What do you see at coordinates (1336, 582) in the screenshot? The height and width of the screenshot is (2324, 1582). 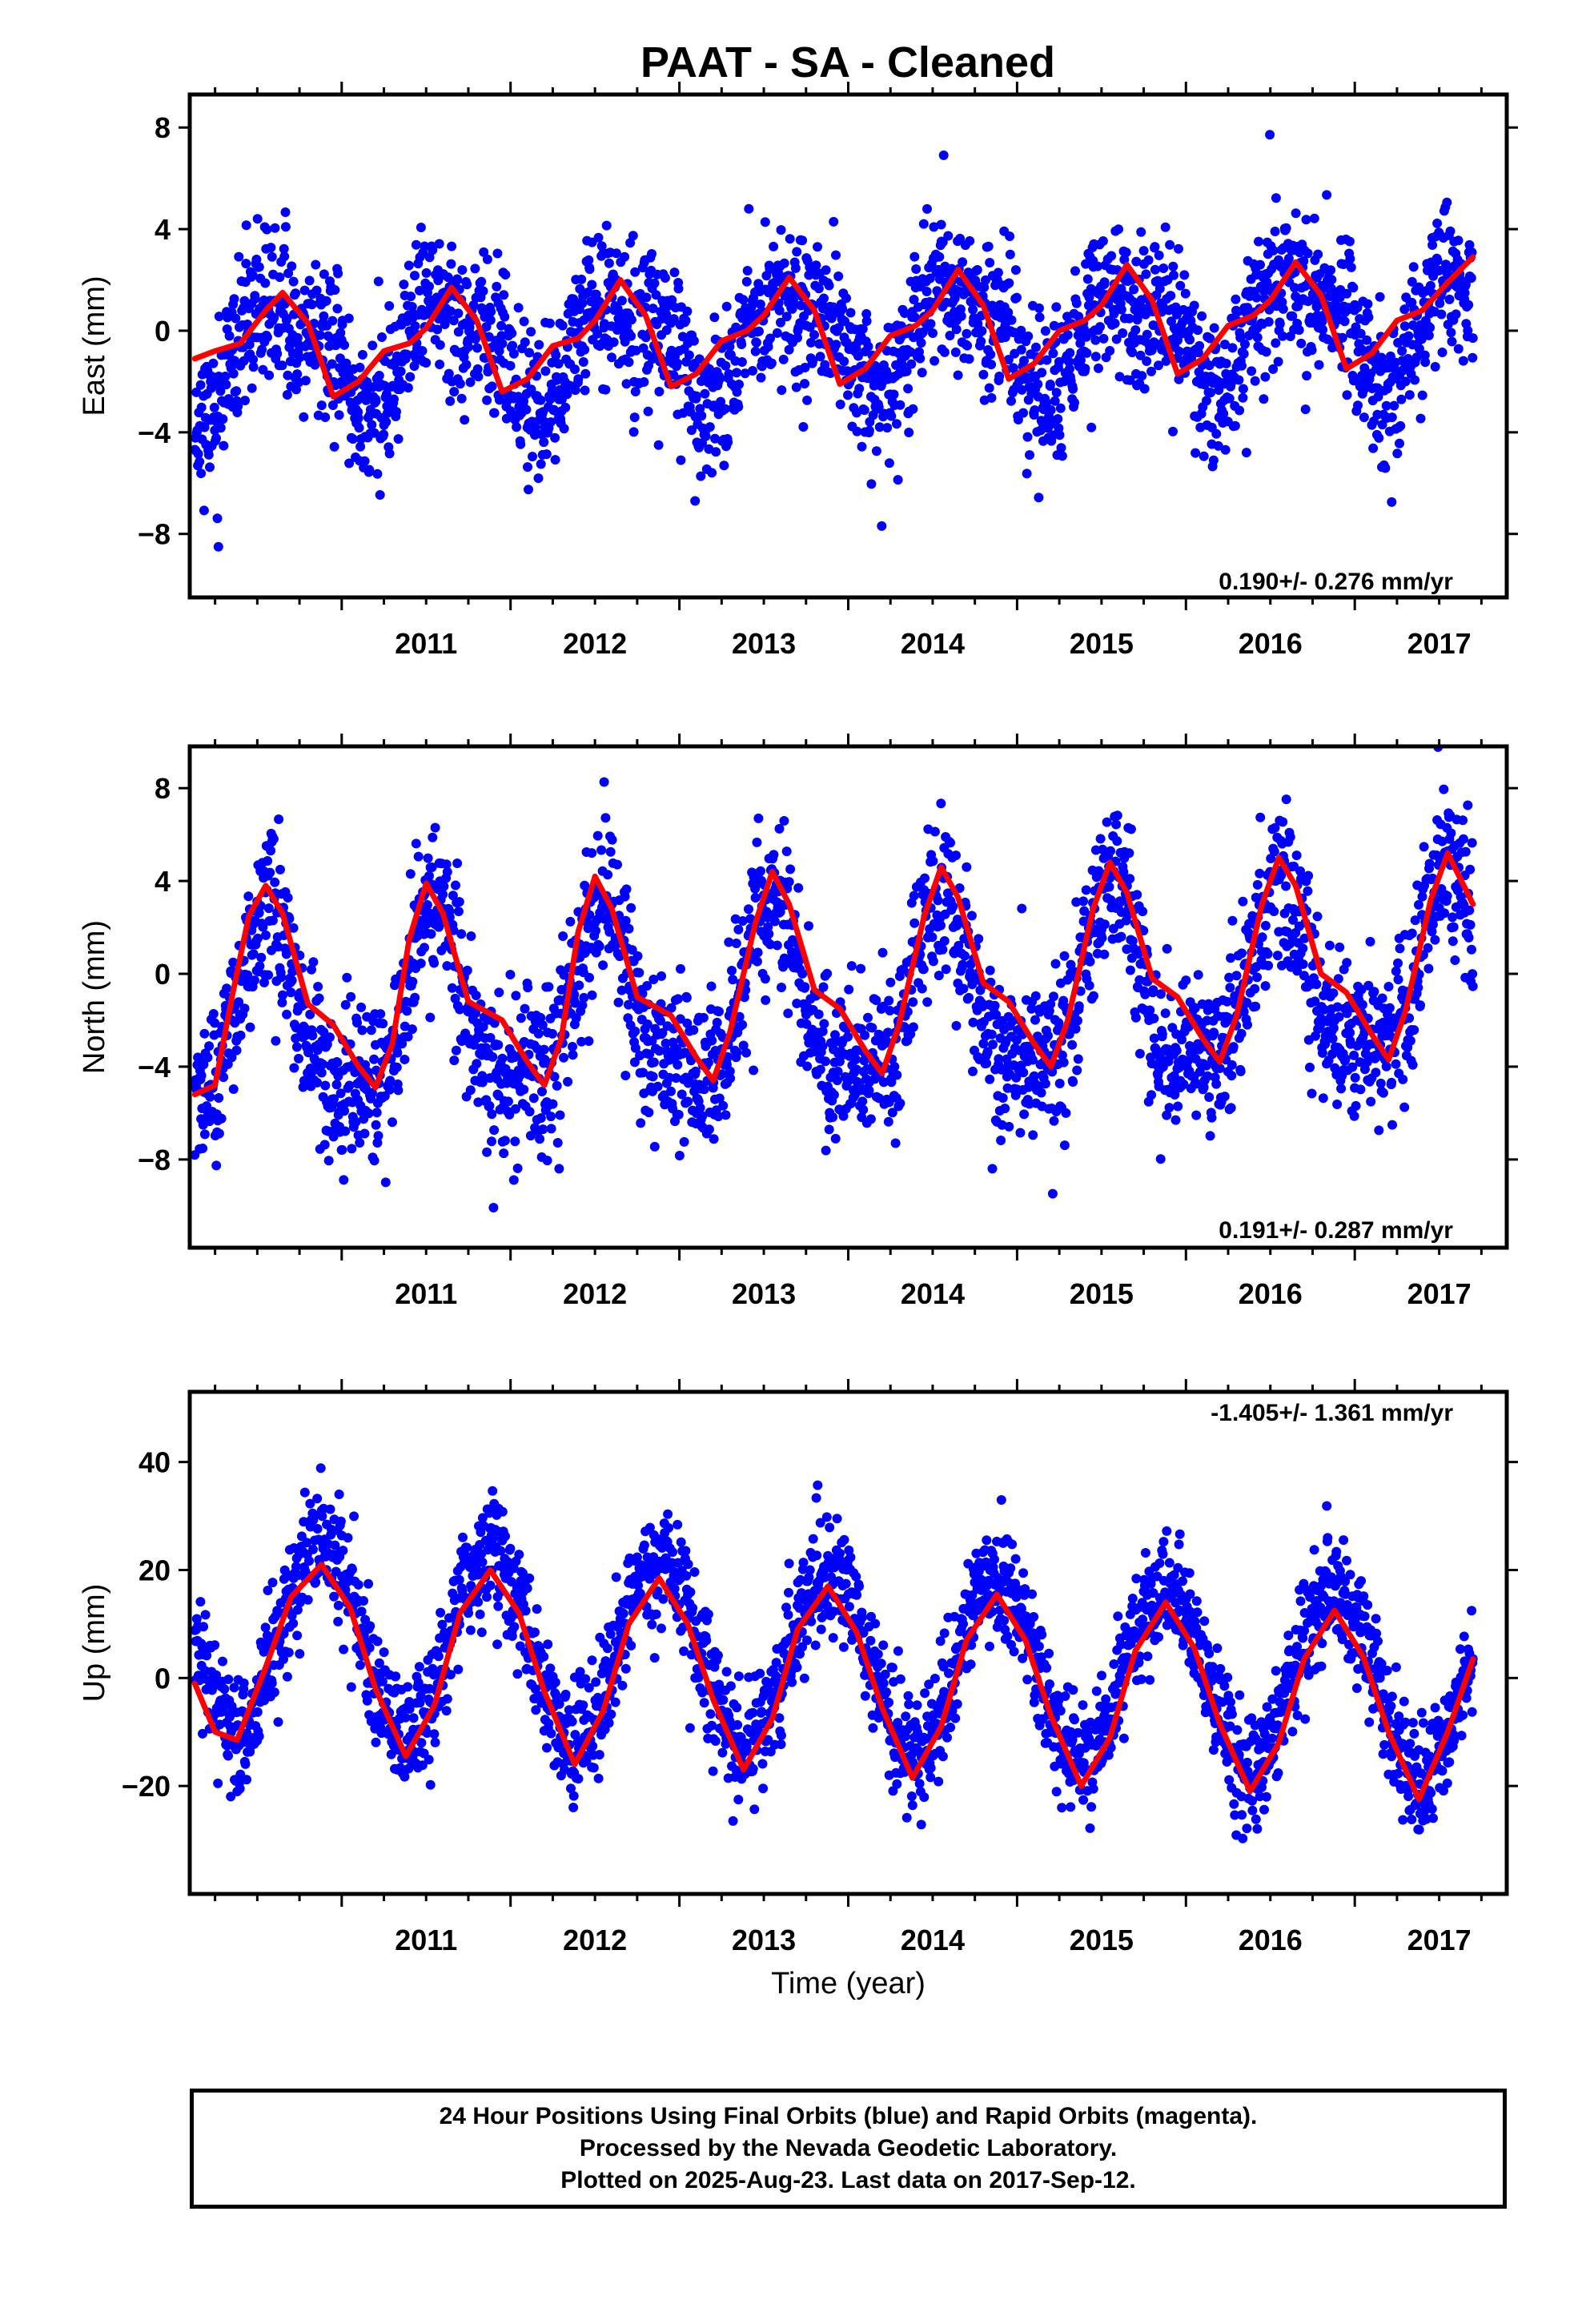 I see `east-rate-label: 0.190+/- 0.276 mm/yr` at bounding box center [1336, 582].